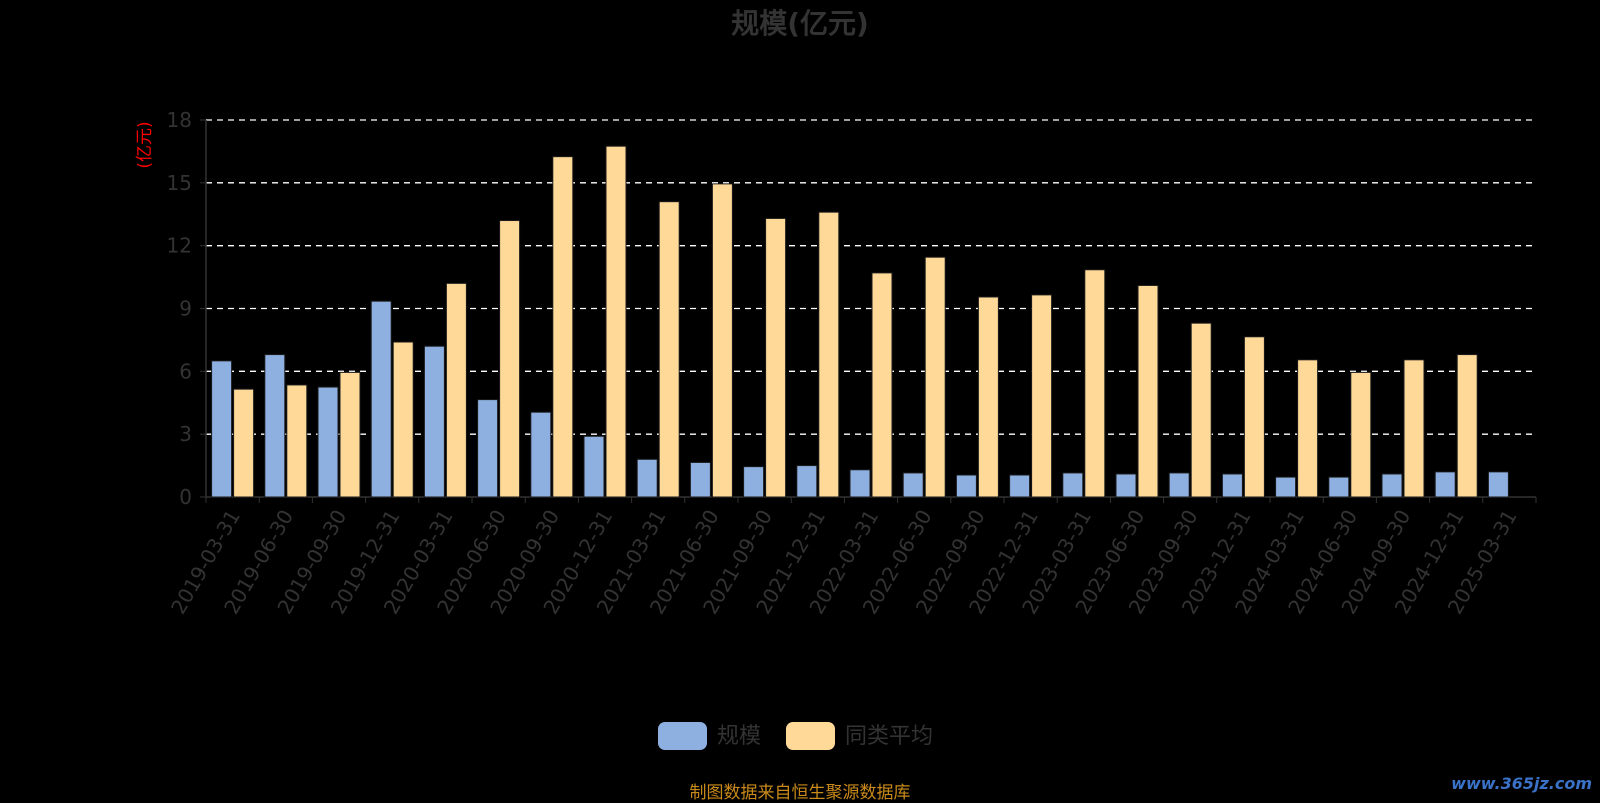 The image size is (1600, 803). I want to click on legend: 规模 同类平均, so click(795, 736).